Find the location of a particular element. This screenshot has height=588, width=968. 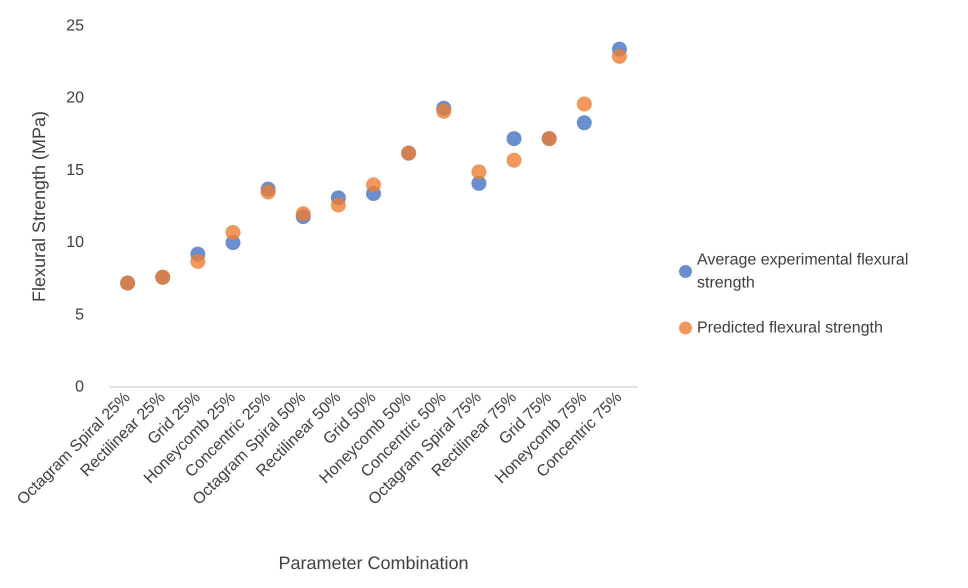

y-tick-label: 15 is located at coordinates (75, 170).